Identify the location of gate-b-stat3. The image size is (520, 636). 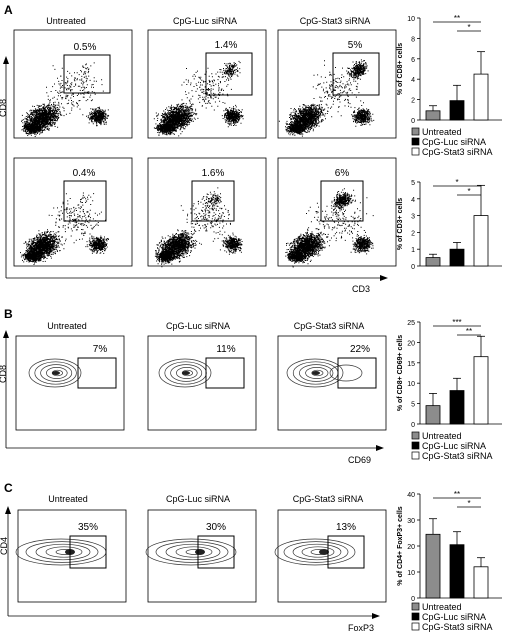
(357, 373).